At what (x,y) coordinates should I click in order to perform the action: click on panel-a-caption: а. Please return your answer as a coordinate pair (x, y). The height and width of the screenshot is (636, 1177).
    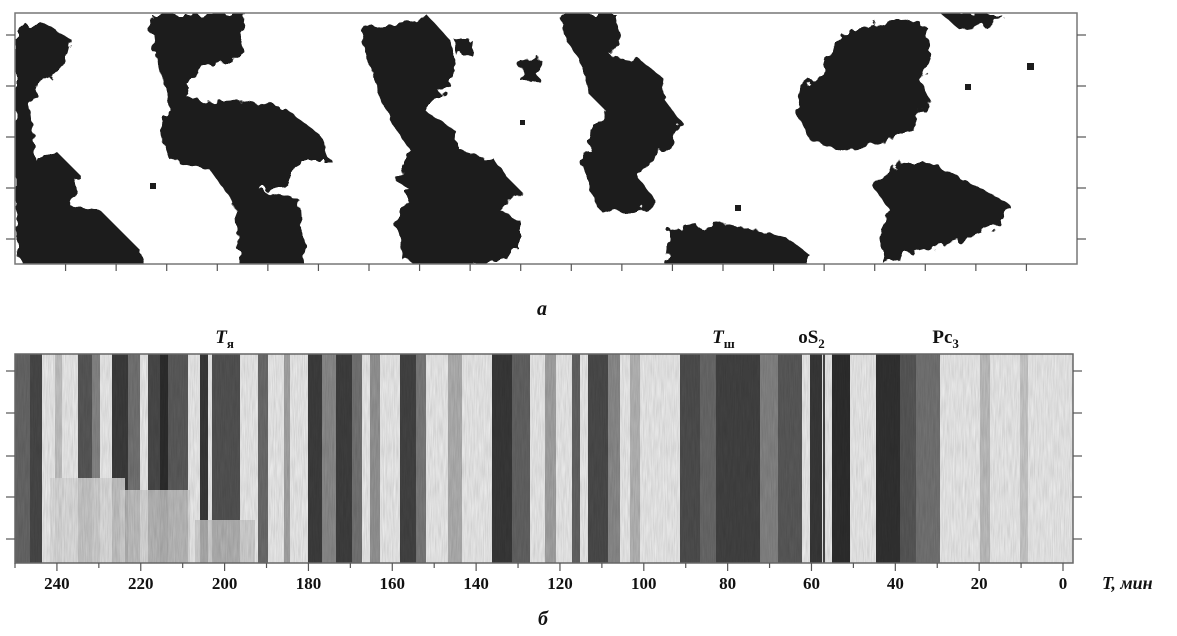
    Looking at the image, I should click on (542, 309).